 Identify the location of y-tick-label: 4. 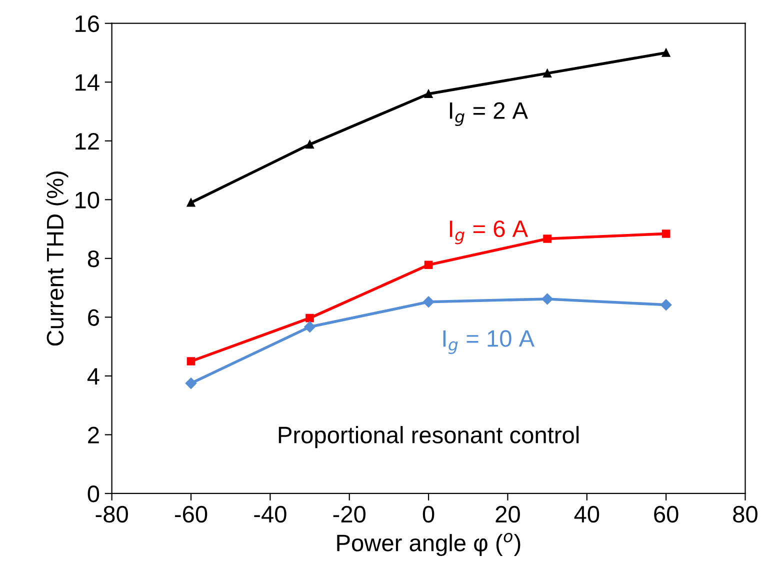
(93, 376).